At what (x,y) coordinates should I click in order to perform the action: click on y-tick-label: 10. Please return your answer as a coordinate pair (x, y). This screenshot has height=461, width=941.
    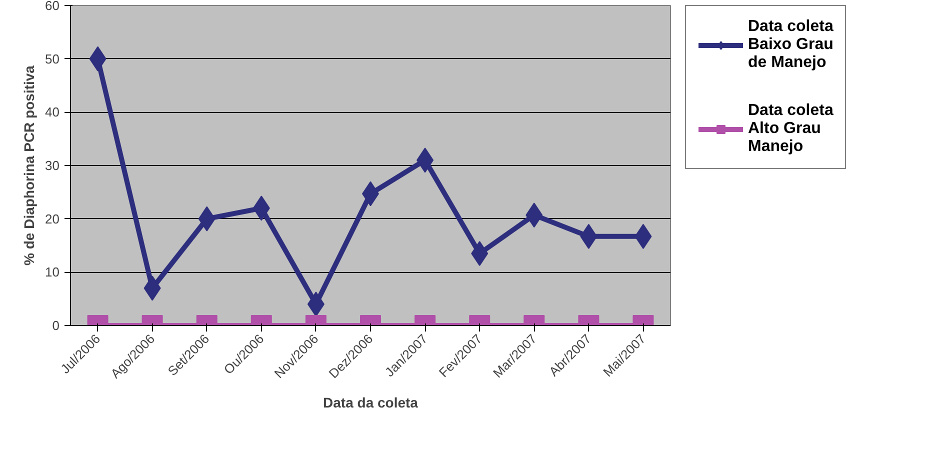
    Looking at the image, I should click on (52, 272).